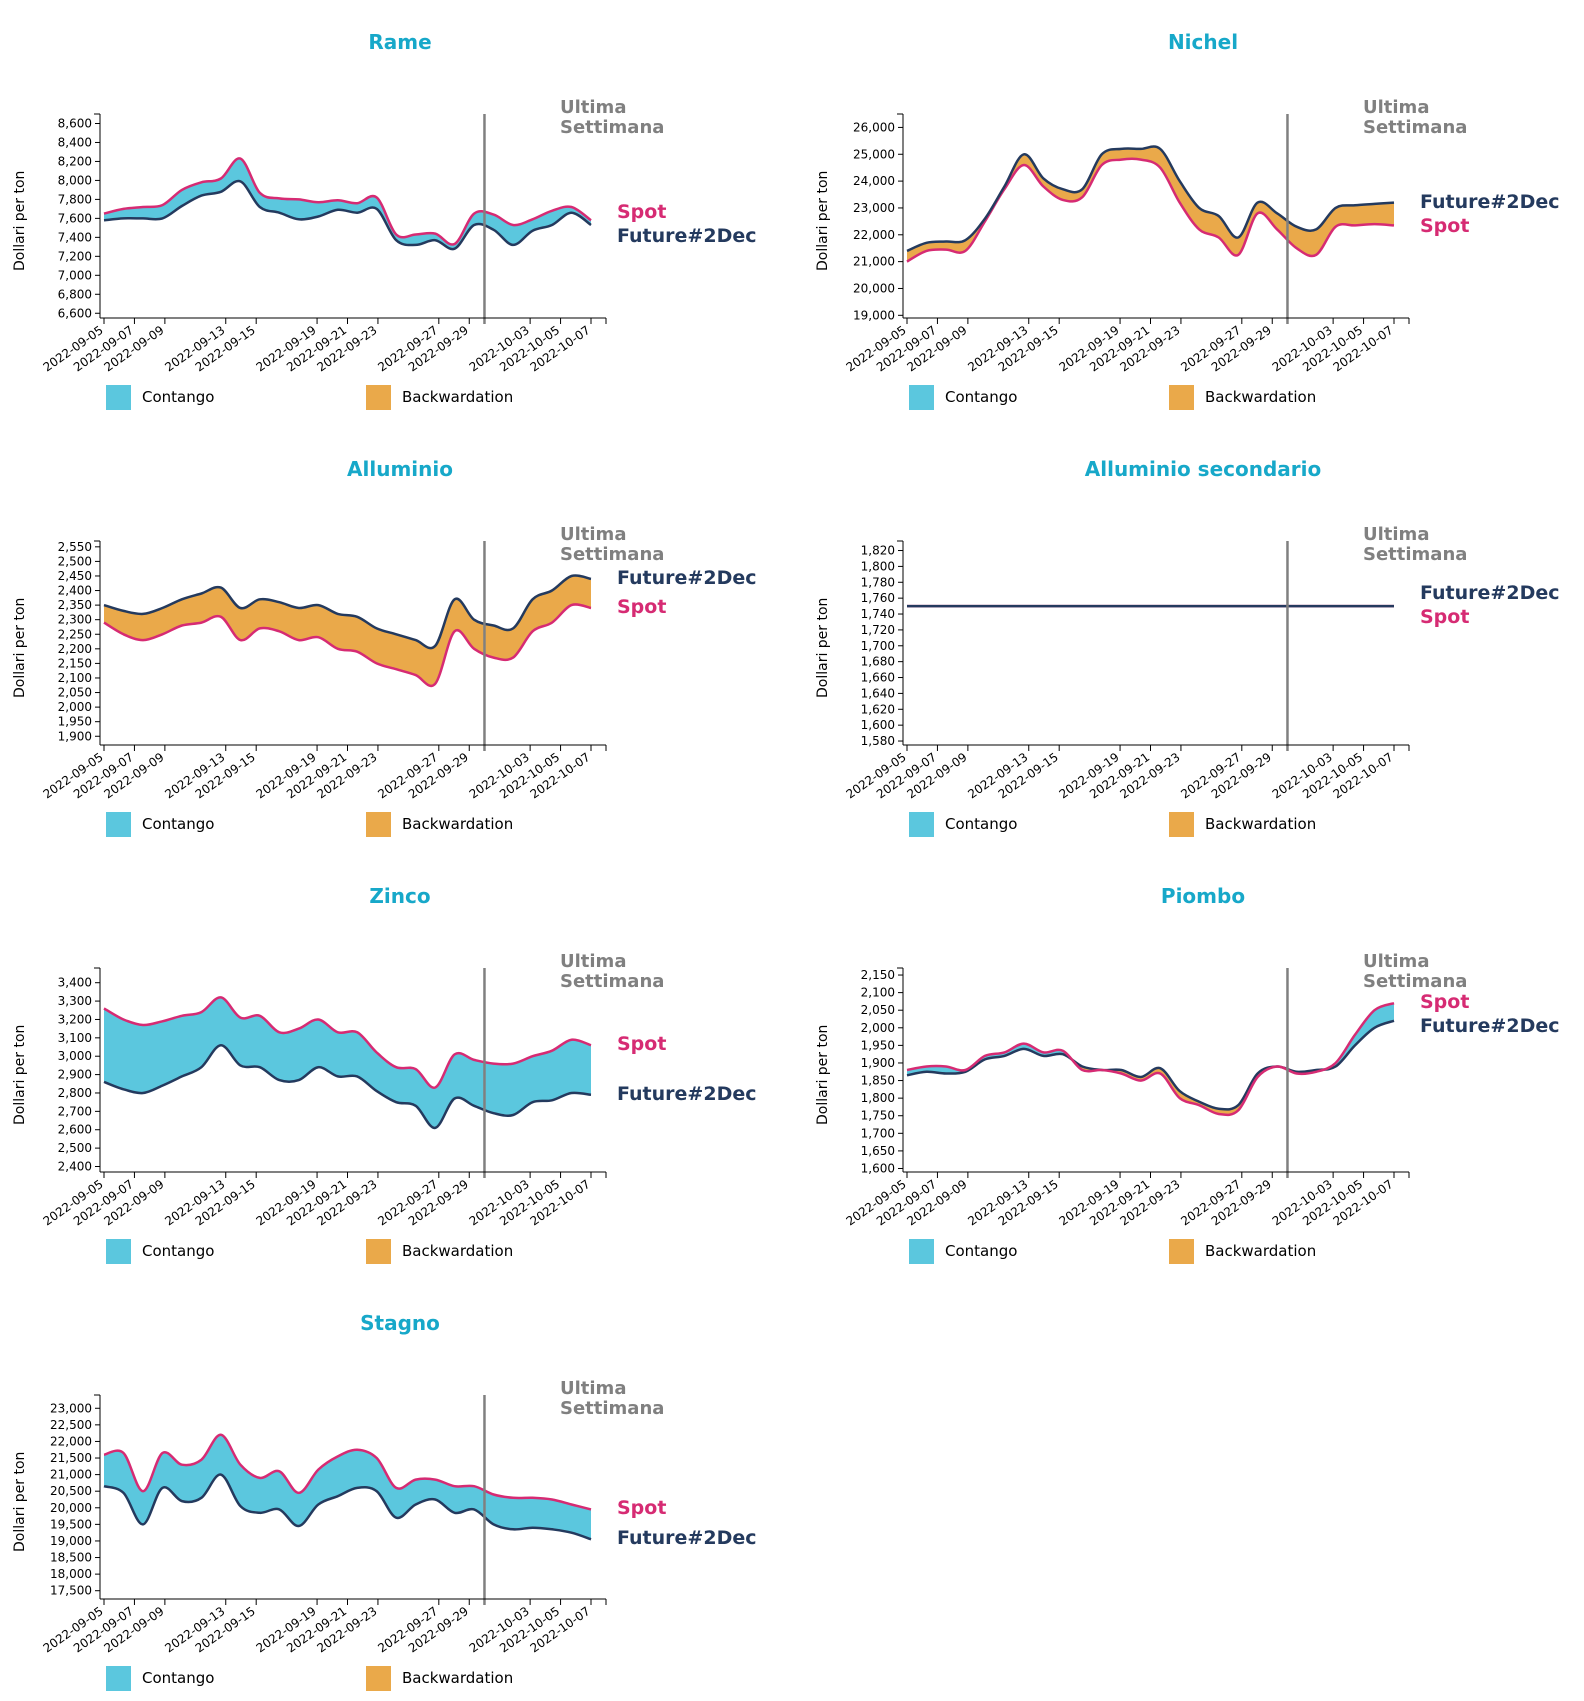 The width and height of the screenshot is (1584, 1701). I want to click on y-tick-label: 1,740, so click(878, 614).